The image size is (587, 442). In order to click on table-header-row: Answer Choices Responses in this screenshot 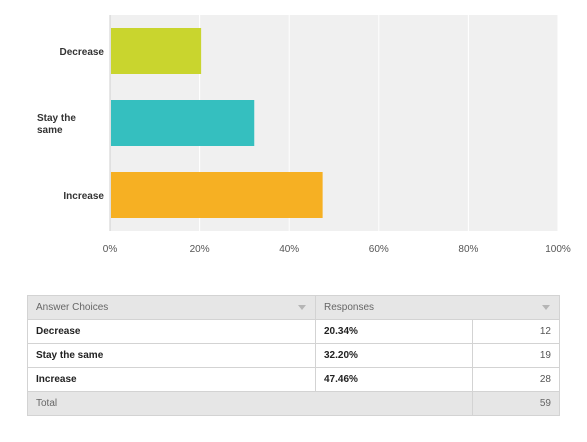, I will do `click(293, 307)`.